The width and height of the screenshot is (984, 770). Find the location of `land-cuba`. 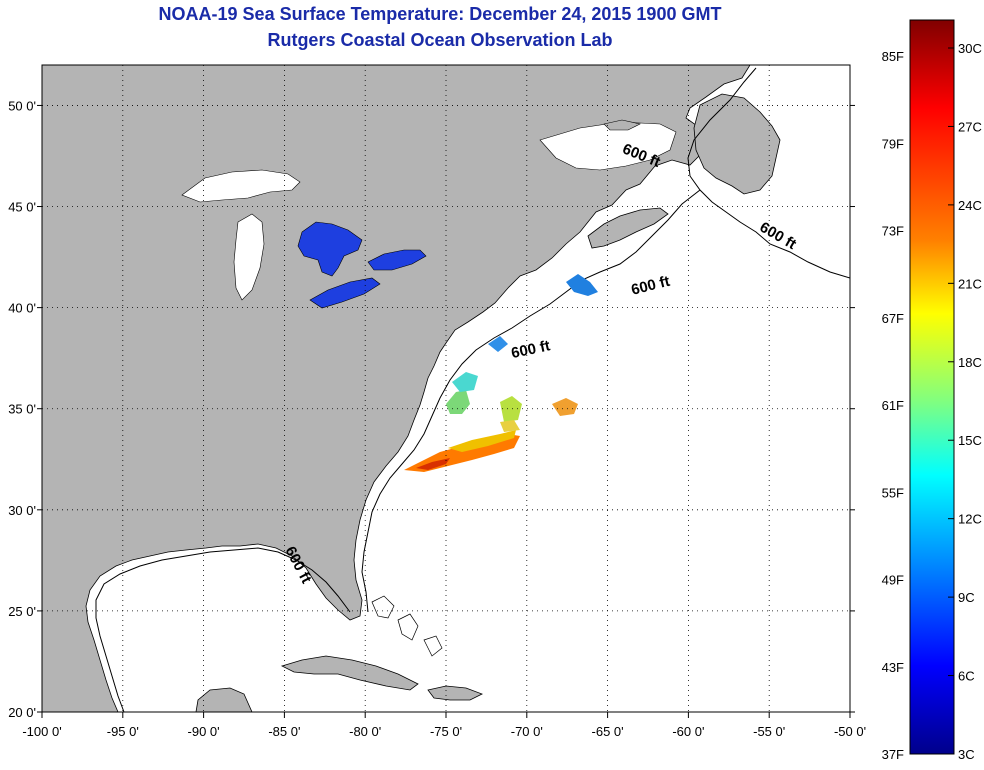

land-cuba is located at coordinates (349, 673).